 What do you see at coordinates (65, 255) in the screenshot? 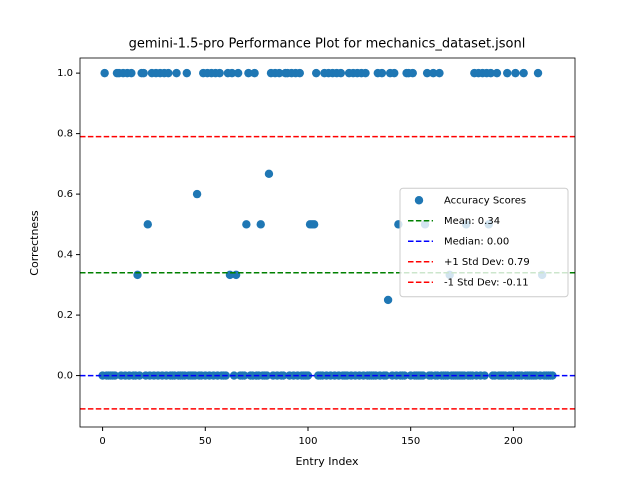
I see `y-tick-label: 0.4` at bounding box center [65, 255].